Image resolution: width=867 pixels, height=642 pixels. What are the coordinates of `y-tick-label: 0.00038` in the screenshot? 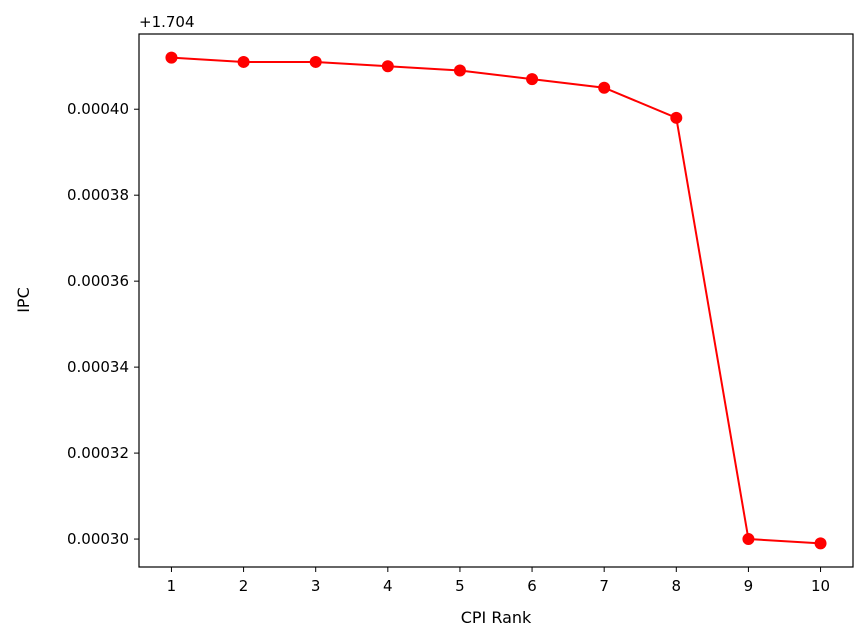 It's located at (98, 195).